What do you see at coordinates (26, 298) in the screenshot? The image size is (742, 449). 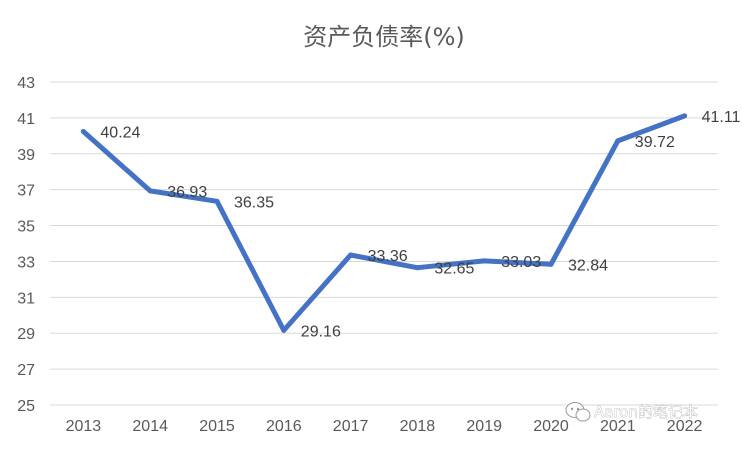 I see `y-tick-label: 31` at bounding box center [26, 298].